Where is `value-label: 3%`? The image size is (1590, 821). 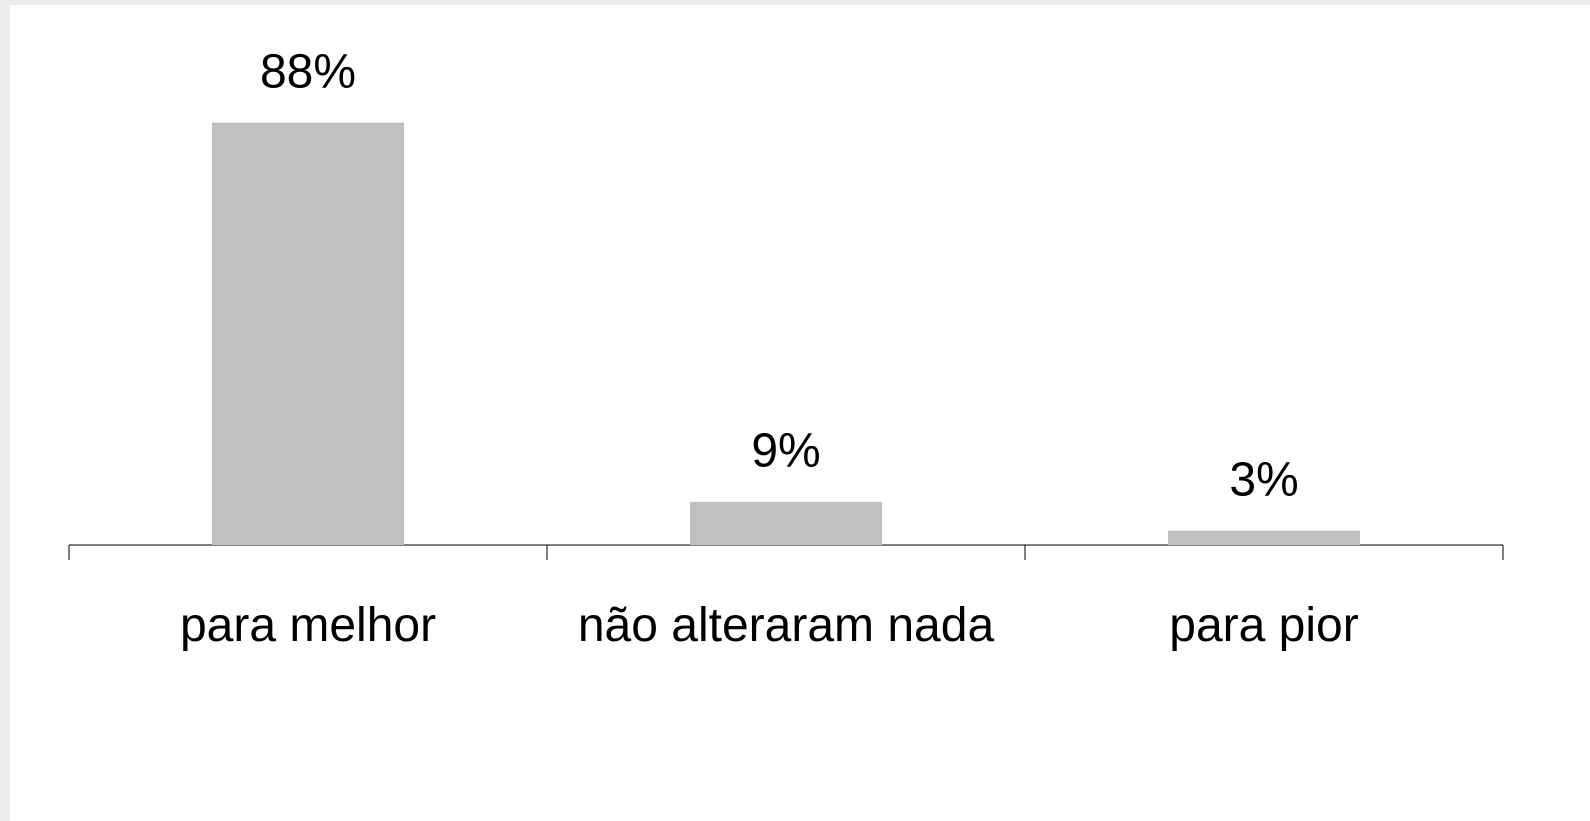 value-label: 3% is located at coordinates (1263, 479).